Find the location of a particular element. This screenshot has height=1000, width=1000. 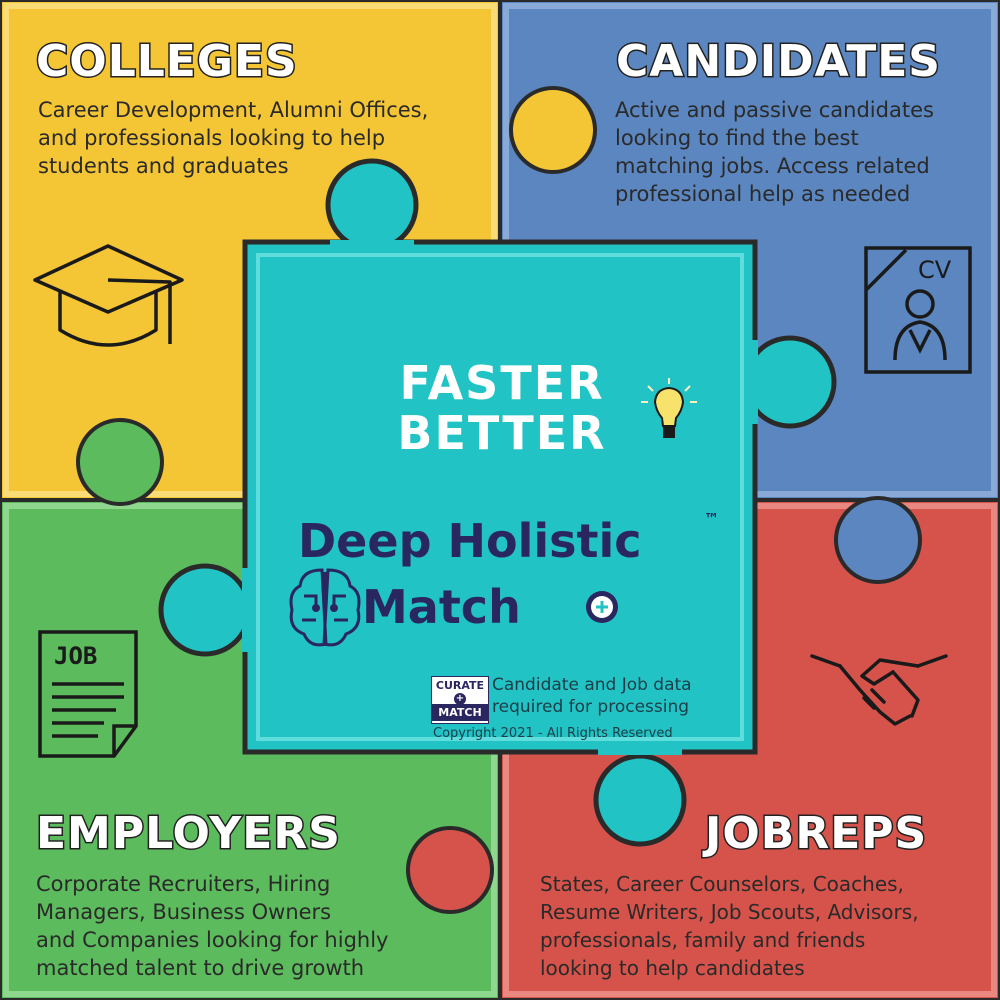

graduation-cap-icon is located at coordinates (108, 295).